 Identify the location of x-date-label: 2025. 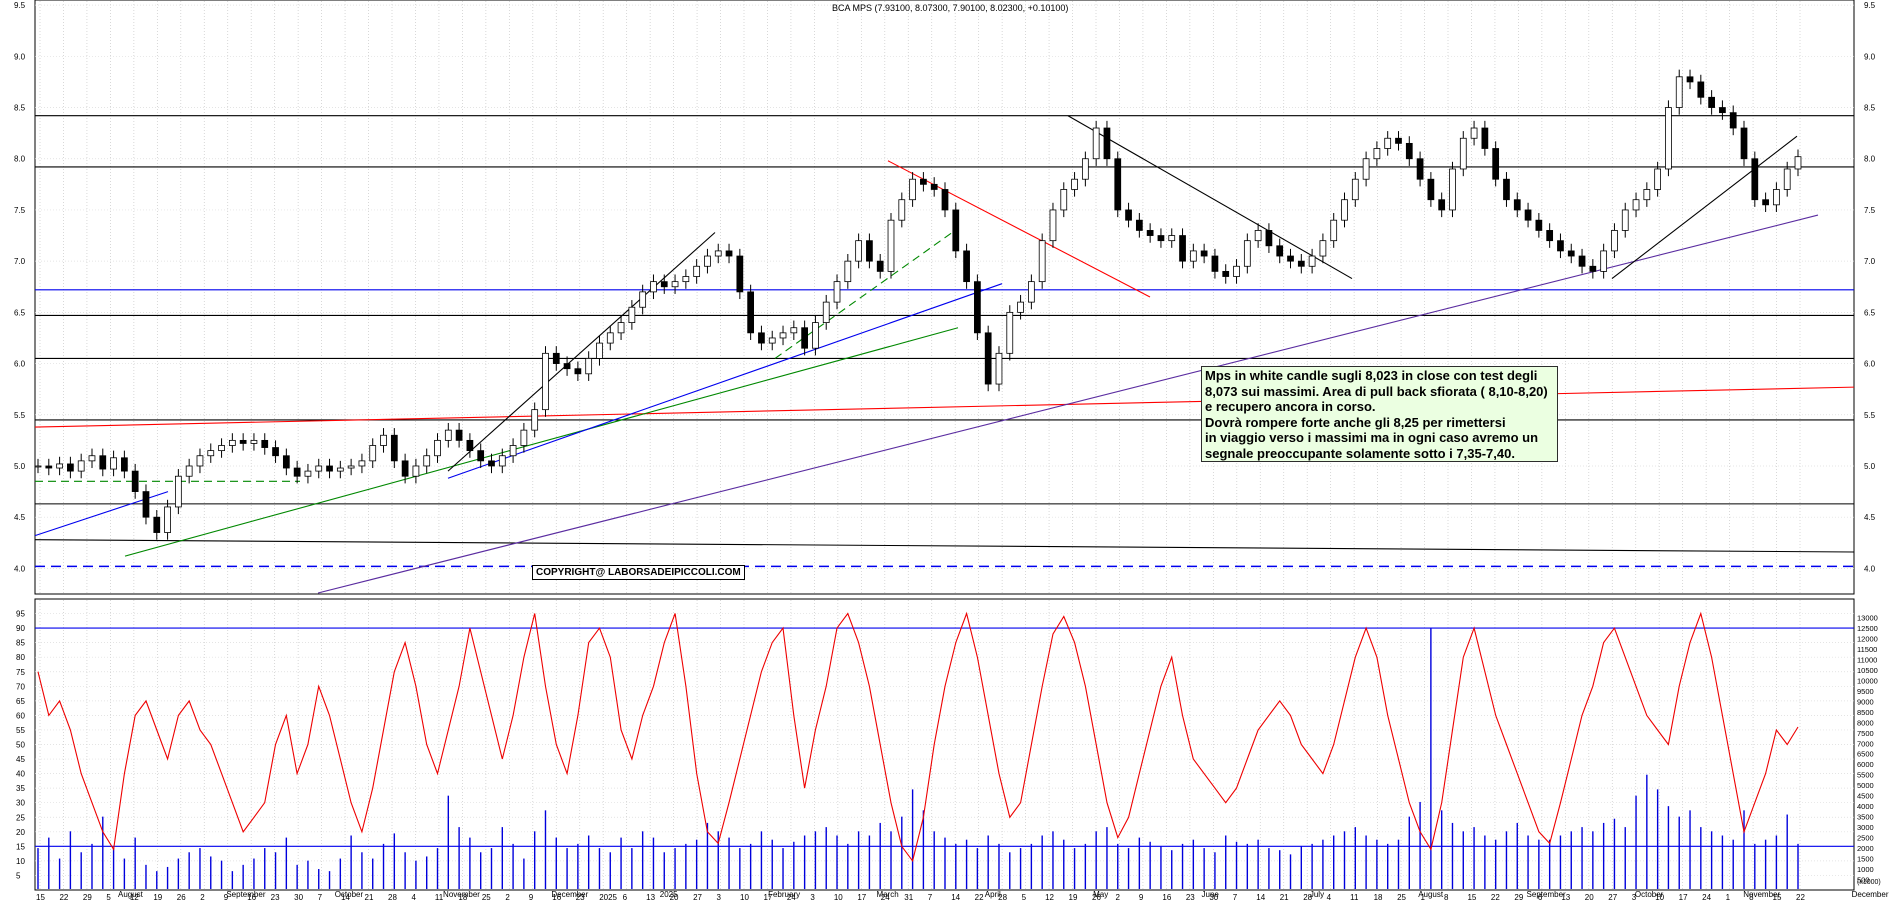
(608, 897).